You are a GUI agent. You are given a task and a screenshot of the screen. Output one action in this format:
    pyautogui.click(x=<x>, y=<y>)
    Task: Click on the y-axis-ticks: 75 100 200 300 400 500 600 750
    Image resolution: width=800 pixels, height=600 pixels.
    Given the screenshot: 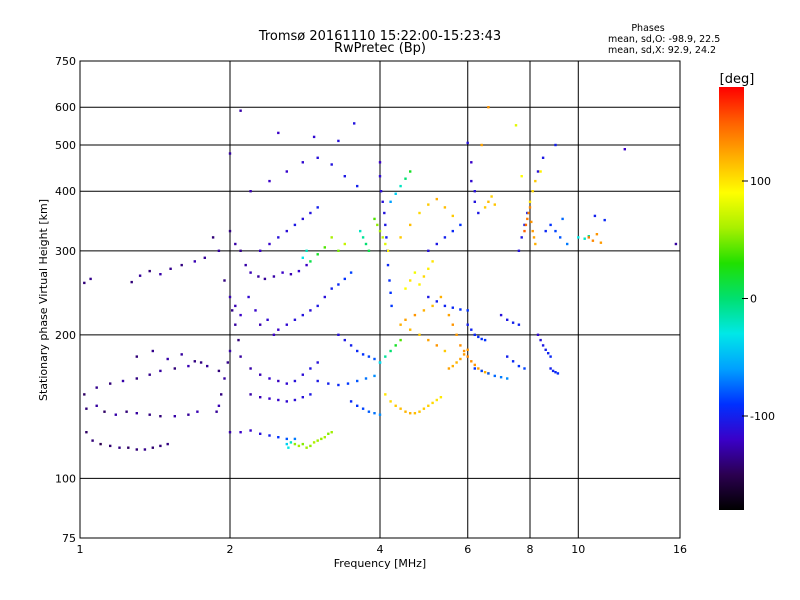 What is the action you would take?
    pyautogui.click(x=65, y=300)
    